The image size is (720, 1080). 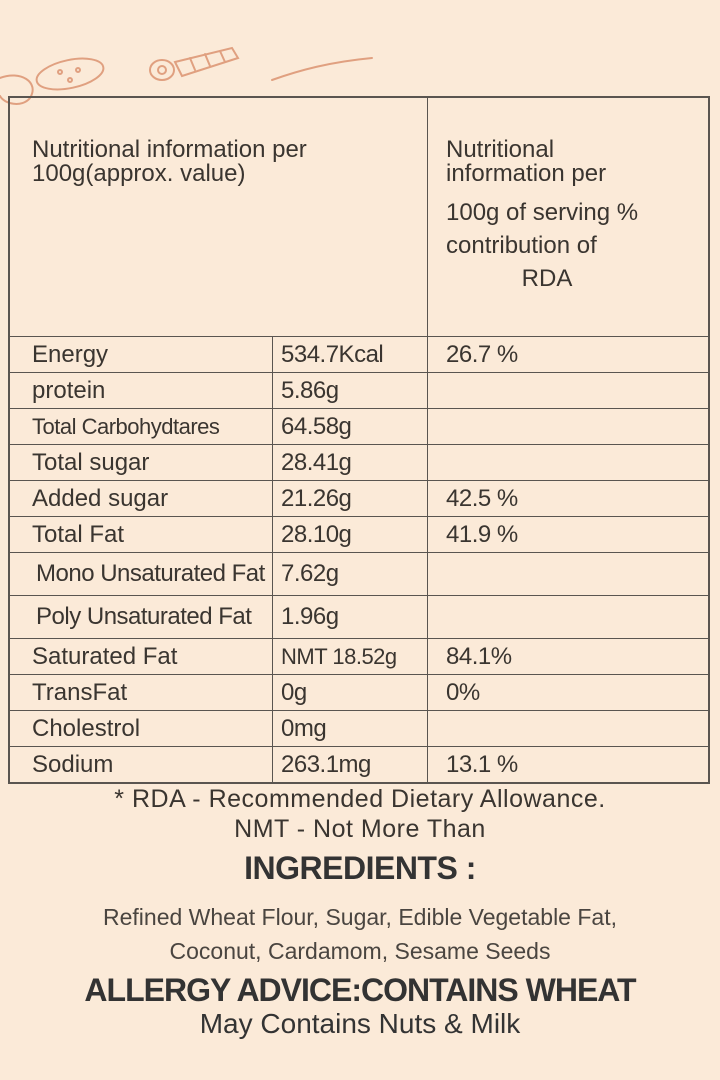 I want to click on row-value: 21.26g, so click(x=350, y=498).